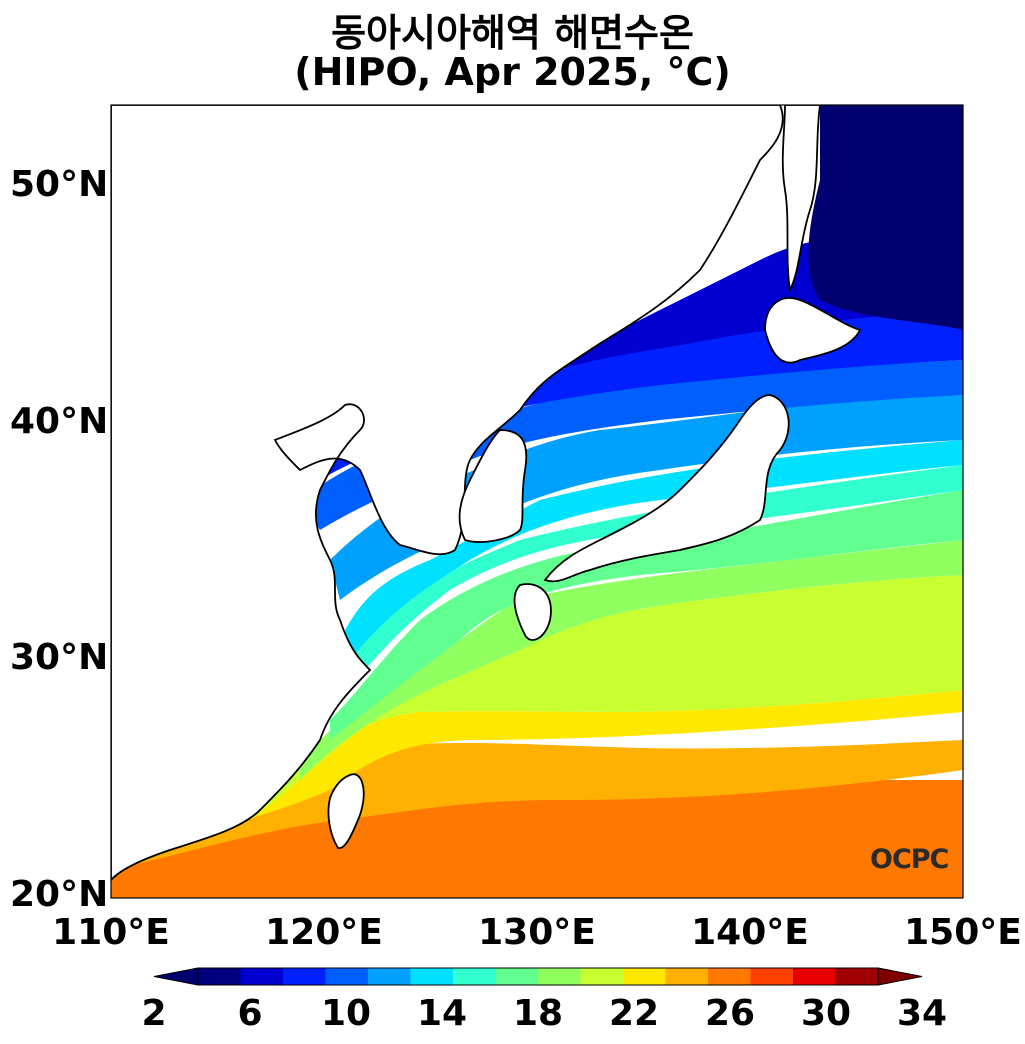  I want to click on korea-peninsula, so click(493, 486).